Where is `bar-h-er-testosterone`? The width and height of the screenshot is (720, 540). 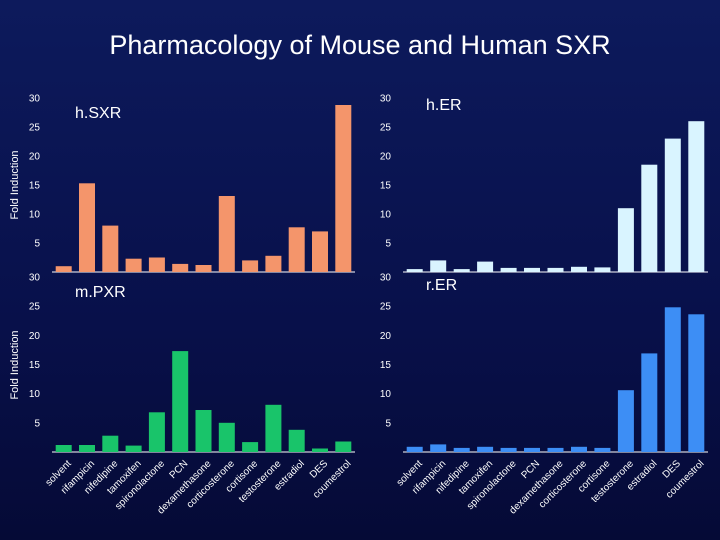
bar-h-er-testosterone is located at coordinates (625, 240).